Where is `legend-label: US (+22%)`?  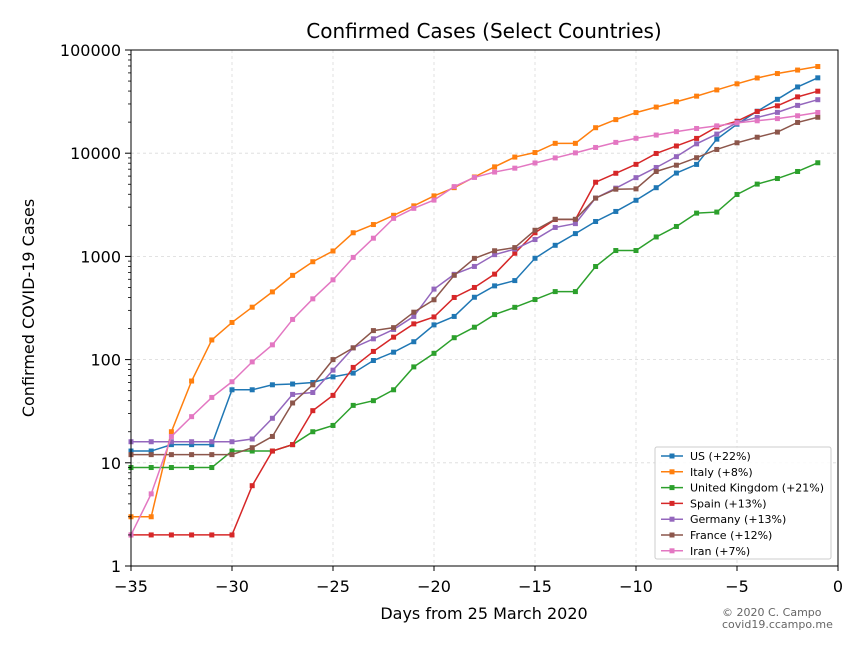 legend-label: US (+22%) is located at coordinates (720, 456).